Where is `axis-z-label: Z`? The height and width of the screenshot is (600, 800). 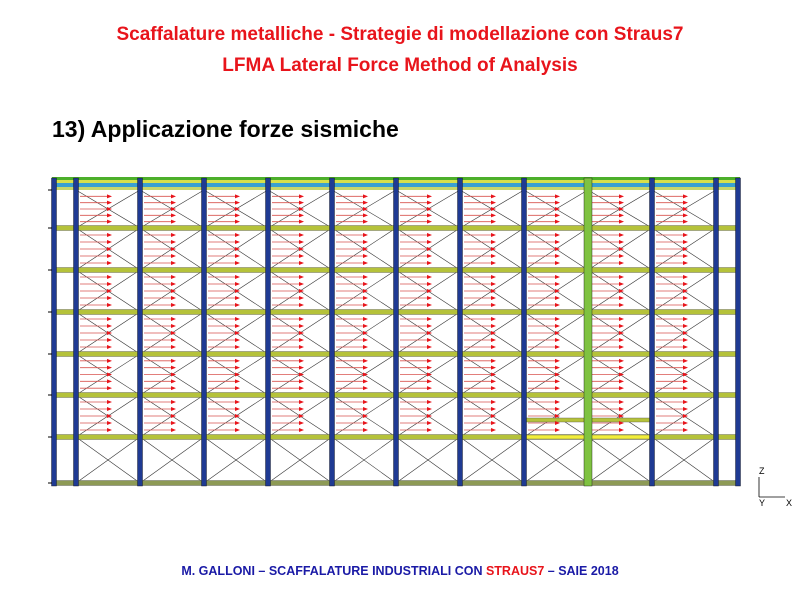 axis-z-label: Z is located at coordinates (762, 471).